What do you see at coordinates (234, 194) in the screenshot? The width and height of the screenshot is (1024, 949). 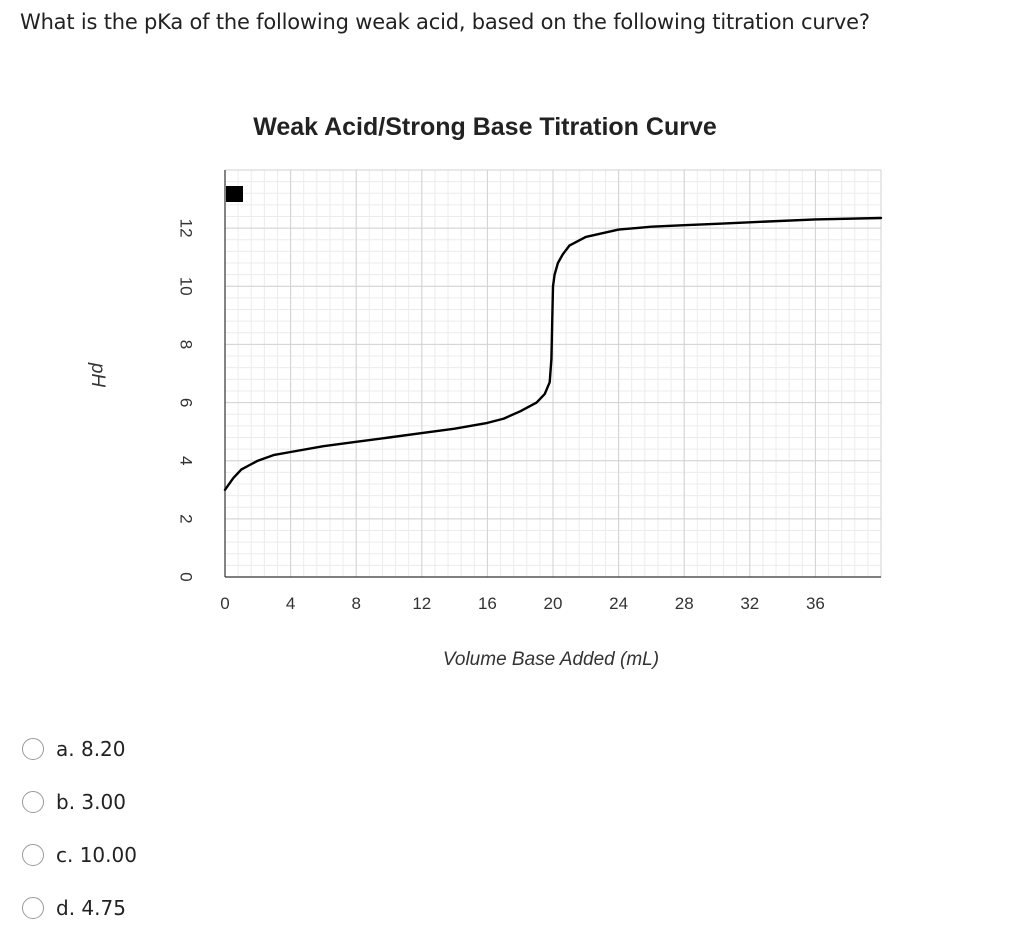 I see `legend-marker` at bounding box center [234, 194].